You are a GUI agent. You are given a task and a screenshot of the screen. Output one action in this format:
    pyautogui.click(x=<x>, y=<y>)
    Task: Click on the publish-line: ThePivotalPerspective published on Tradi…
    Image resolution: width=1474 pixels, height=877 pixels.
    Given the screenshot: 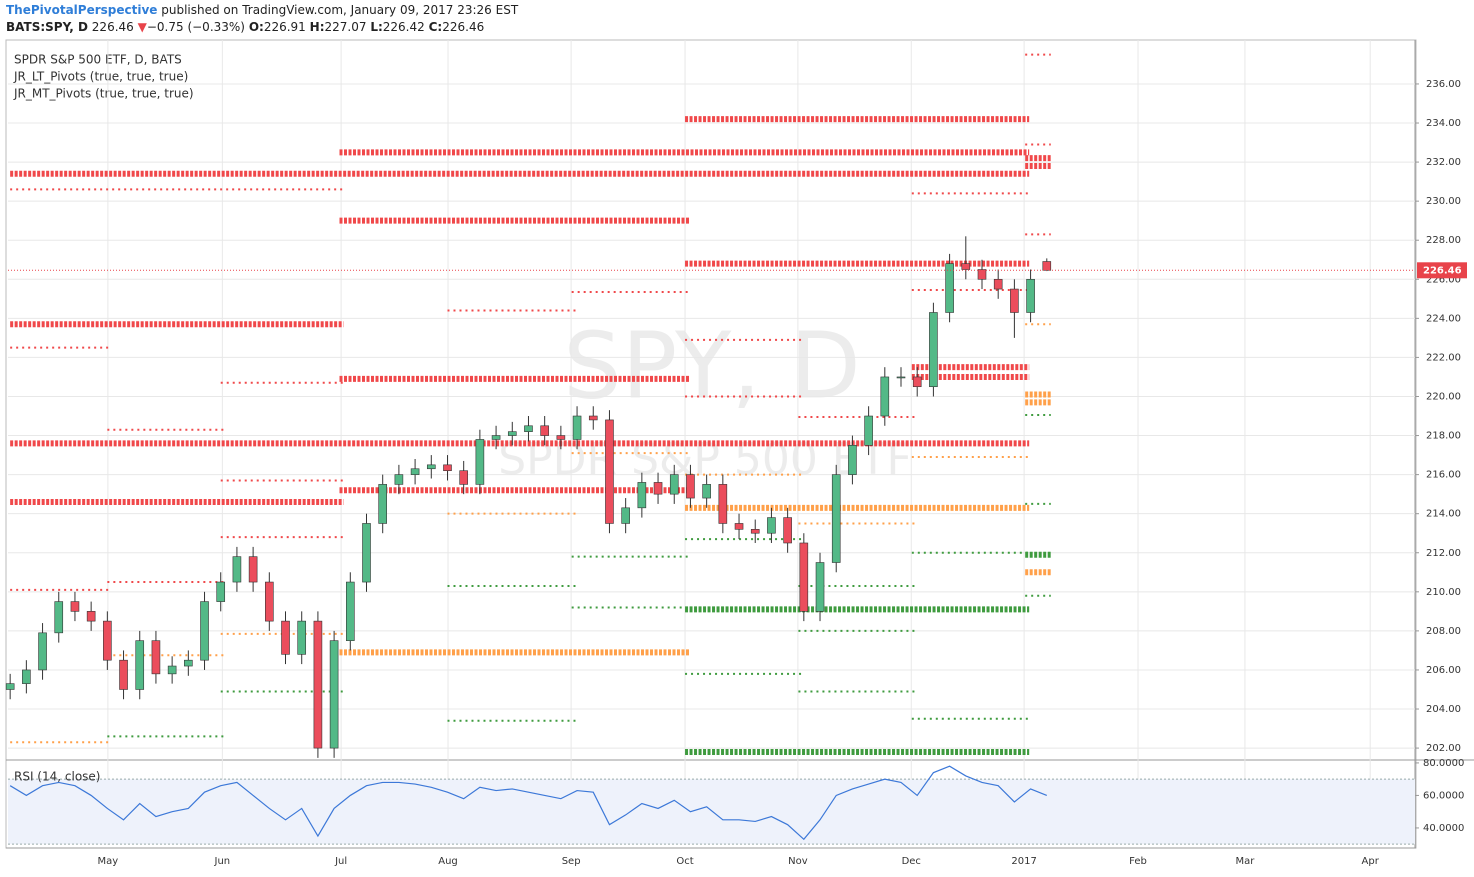 What is the action you would take?
    pyautogui.click(x=262, y=10)
    